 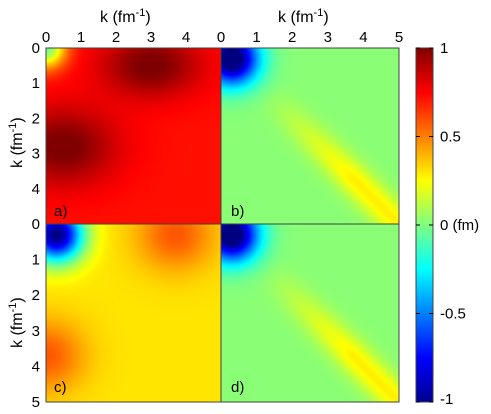 What do you see at coordinates (328, 37) in the screenshot?
I see `x-tick-right-3: 3` at bounding box center [328, 37].